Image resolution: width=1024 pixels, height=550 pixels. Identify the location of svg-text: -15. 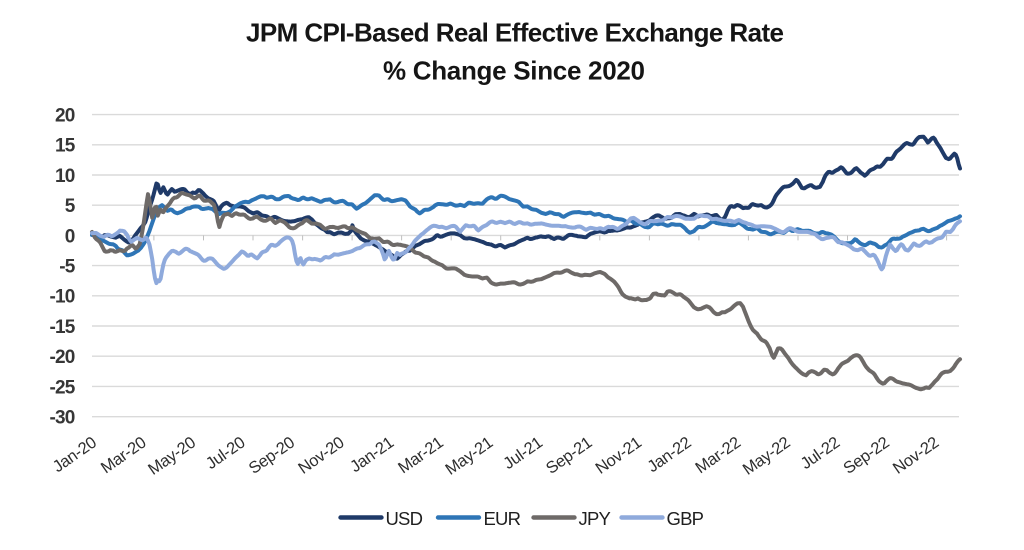
(62, 327).